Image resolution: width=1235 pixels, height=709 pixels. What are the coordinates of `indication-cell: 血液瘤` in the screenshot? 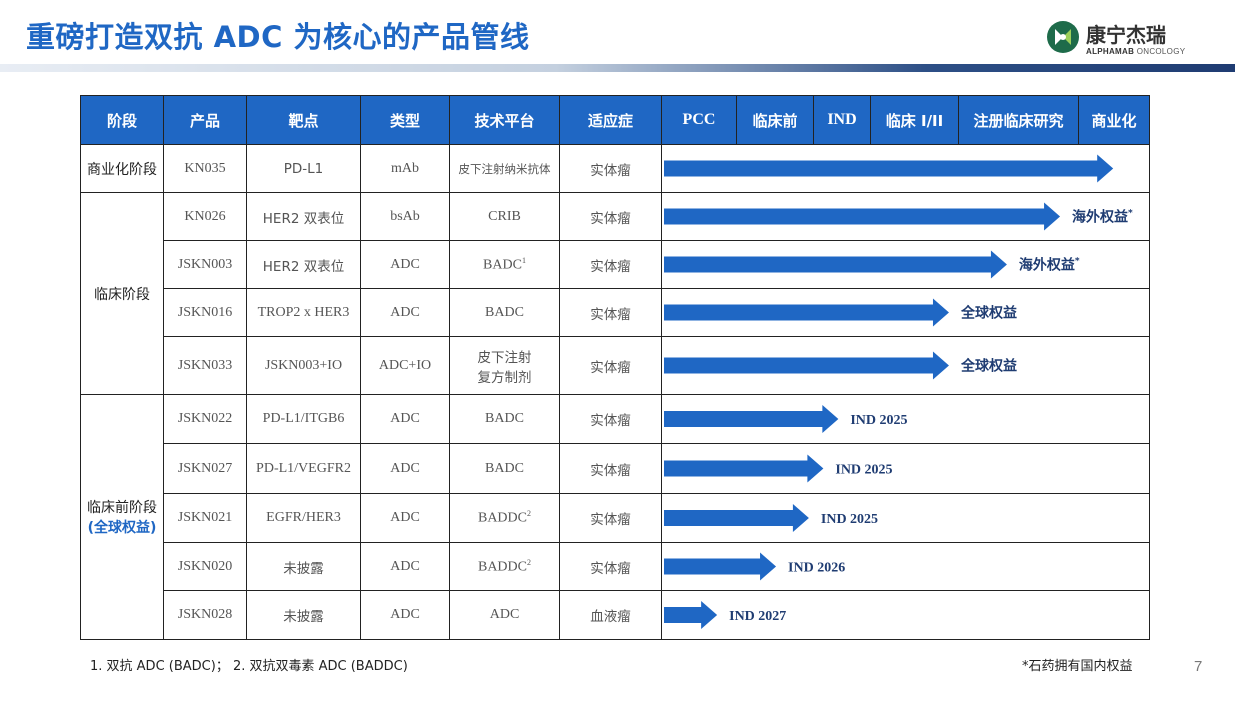 It's located at (610, 615).